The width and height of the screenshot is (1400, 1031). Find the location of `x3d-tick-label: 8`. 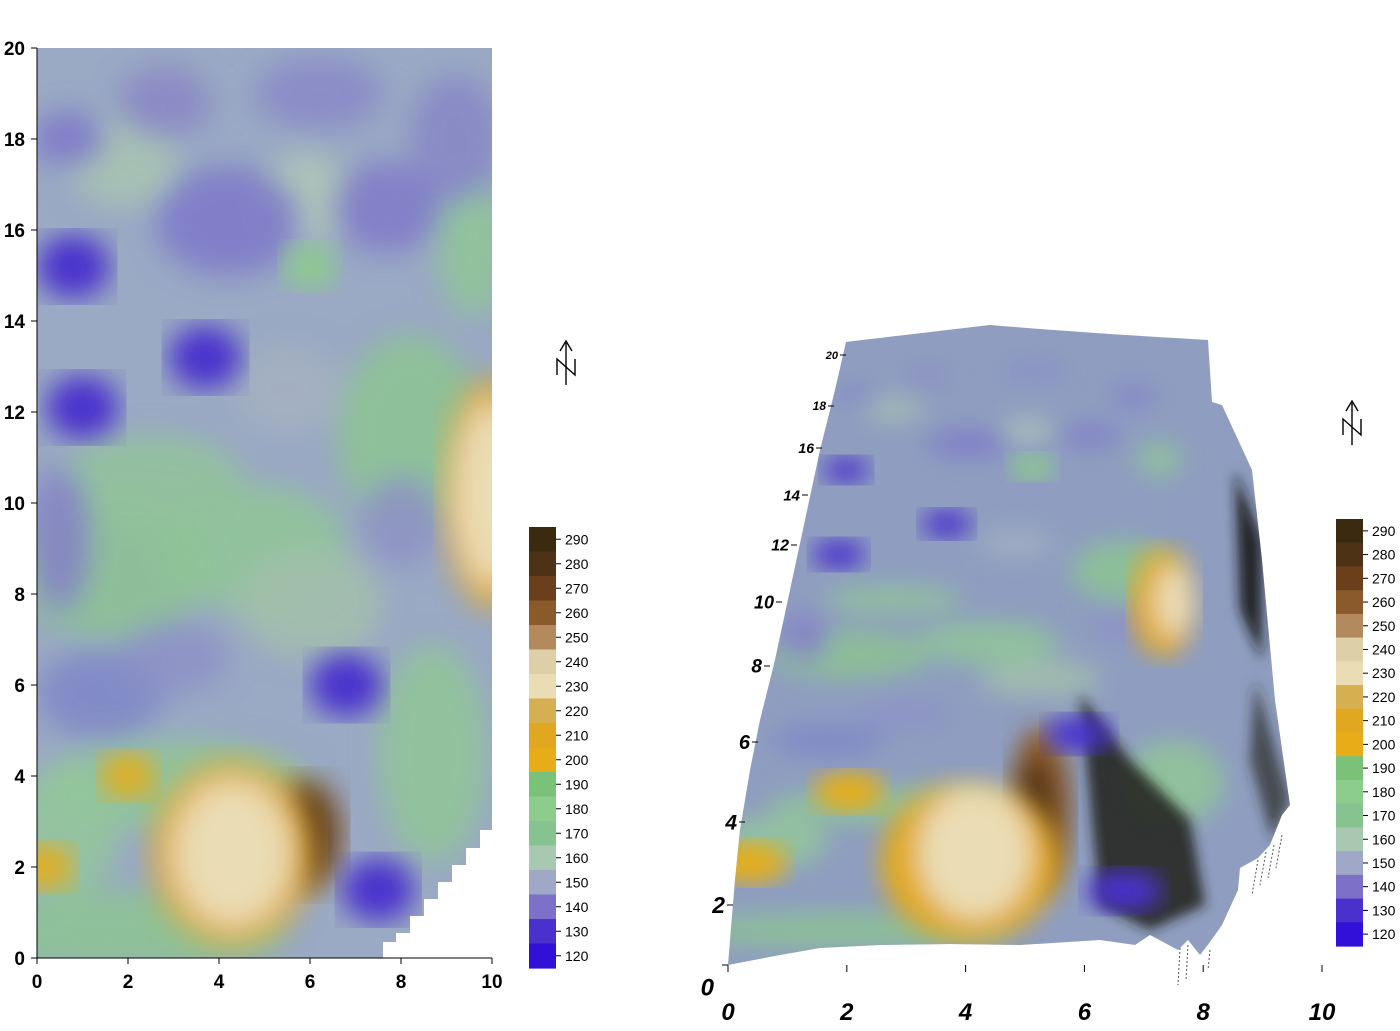

x3d-tick-label: 8 is located at coordinates (1204, 1012).